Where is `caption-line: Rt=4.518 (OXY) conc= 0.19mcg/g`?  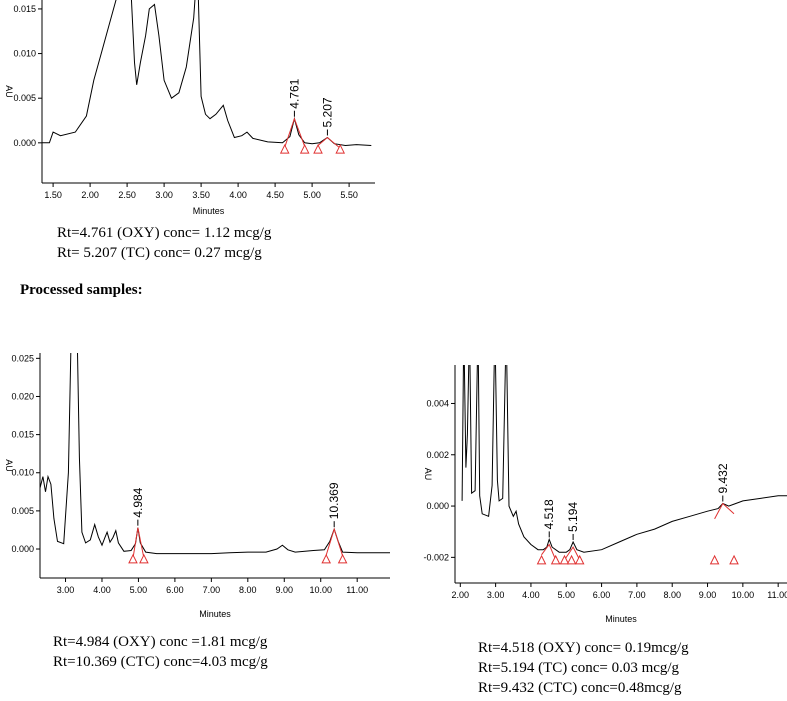 caption-line: Rt=4.518 (OXY) conc= 0.19mcg/g is located at coordinates (583, 648).